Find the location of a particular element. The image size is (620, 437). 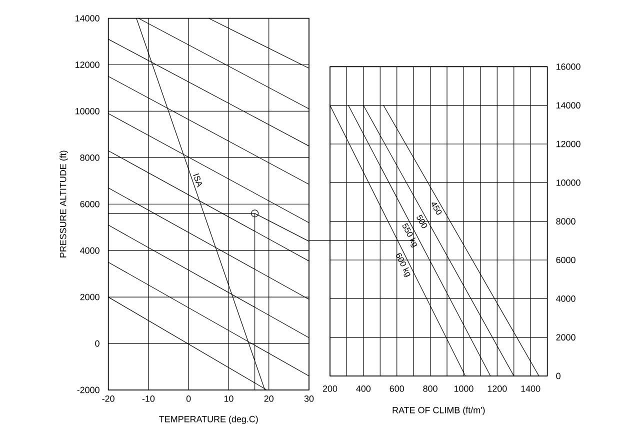

text: 550 kg is located at coordinates (410, 235).